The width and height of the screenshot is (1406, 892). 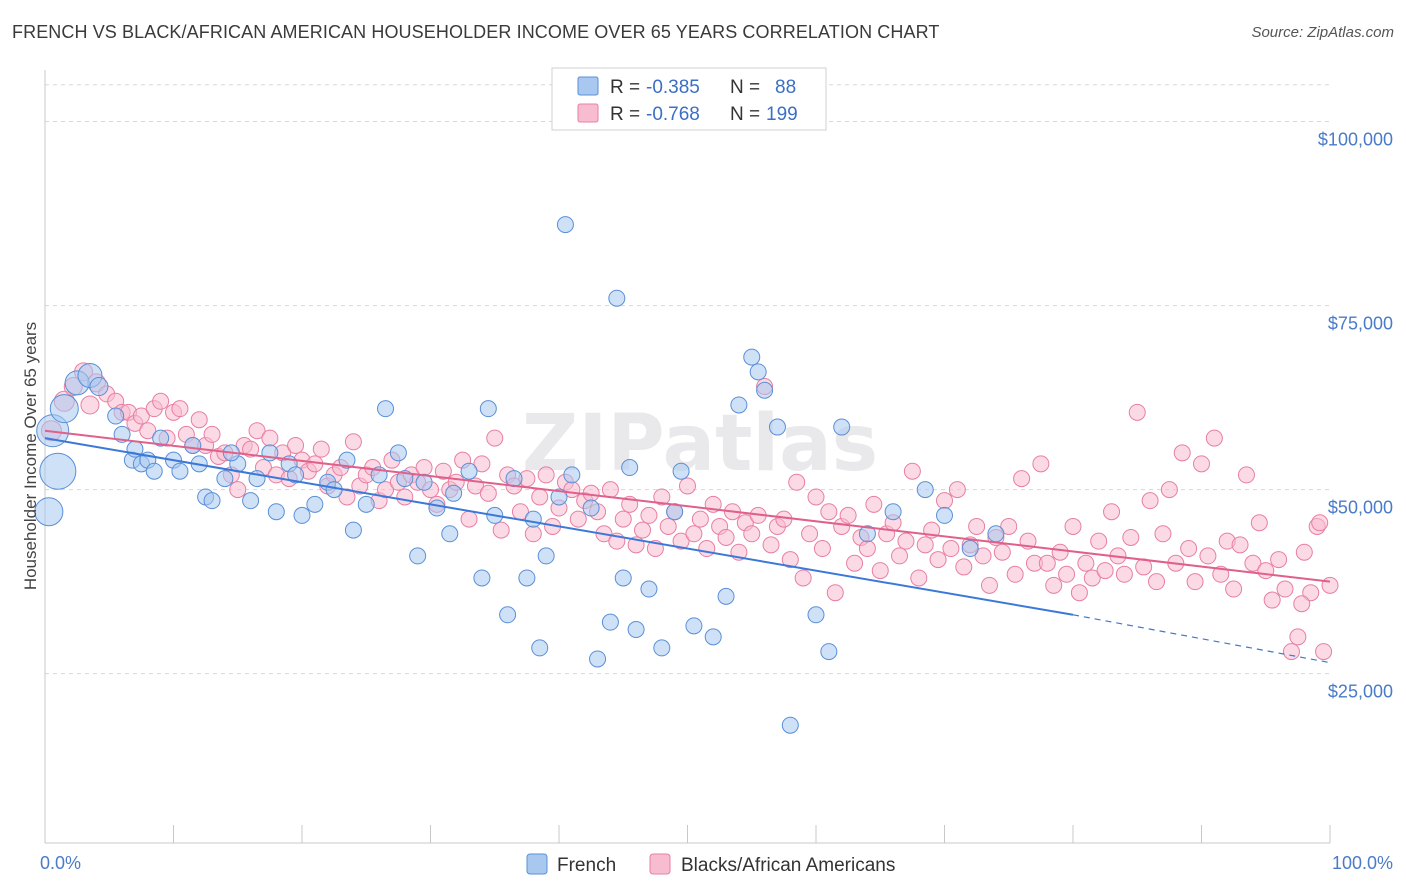 I want to click on legend-stats: R = -0.385 N = 88 R = -0.768 N = 199, so click(x=689, y=99).